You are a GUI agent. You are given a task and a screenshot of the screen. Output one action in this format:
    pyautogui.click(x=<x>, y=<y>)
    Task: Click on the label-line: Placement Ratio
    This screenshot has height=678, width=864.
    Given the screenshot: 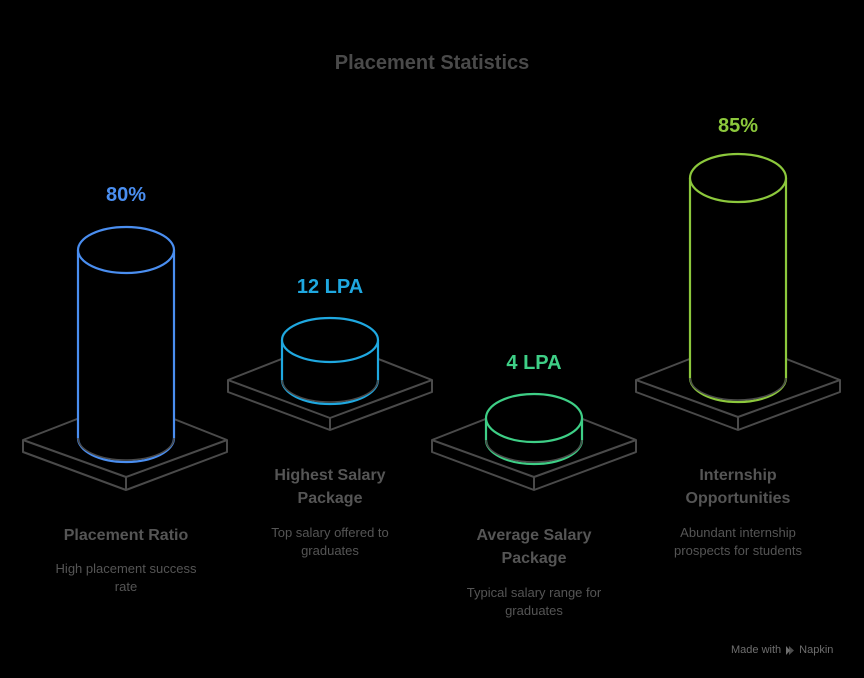 What is the action you would take?
    pyautogui.click(x=126, y=535)
    